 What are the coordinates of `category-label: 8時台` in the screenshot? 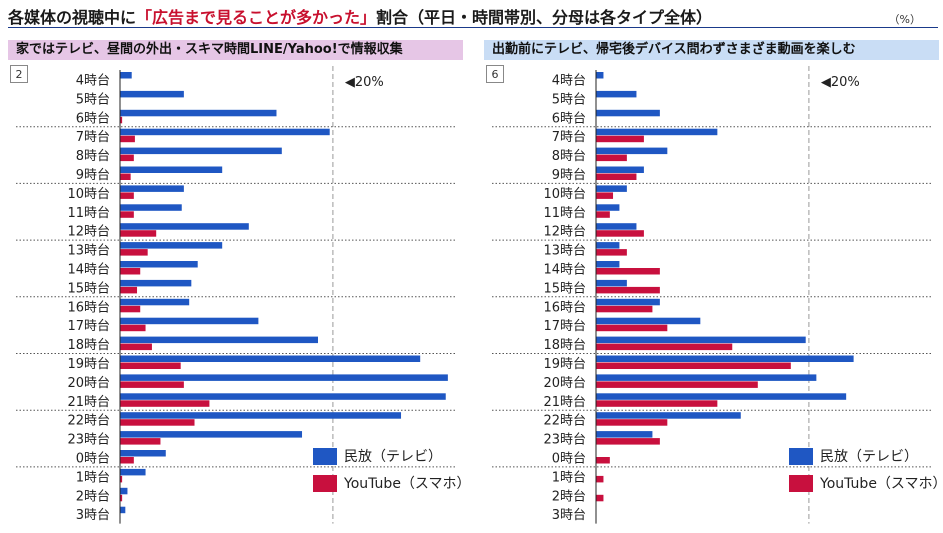 It's located at (93, 156).